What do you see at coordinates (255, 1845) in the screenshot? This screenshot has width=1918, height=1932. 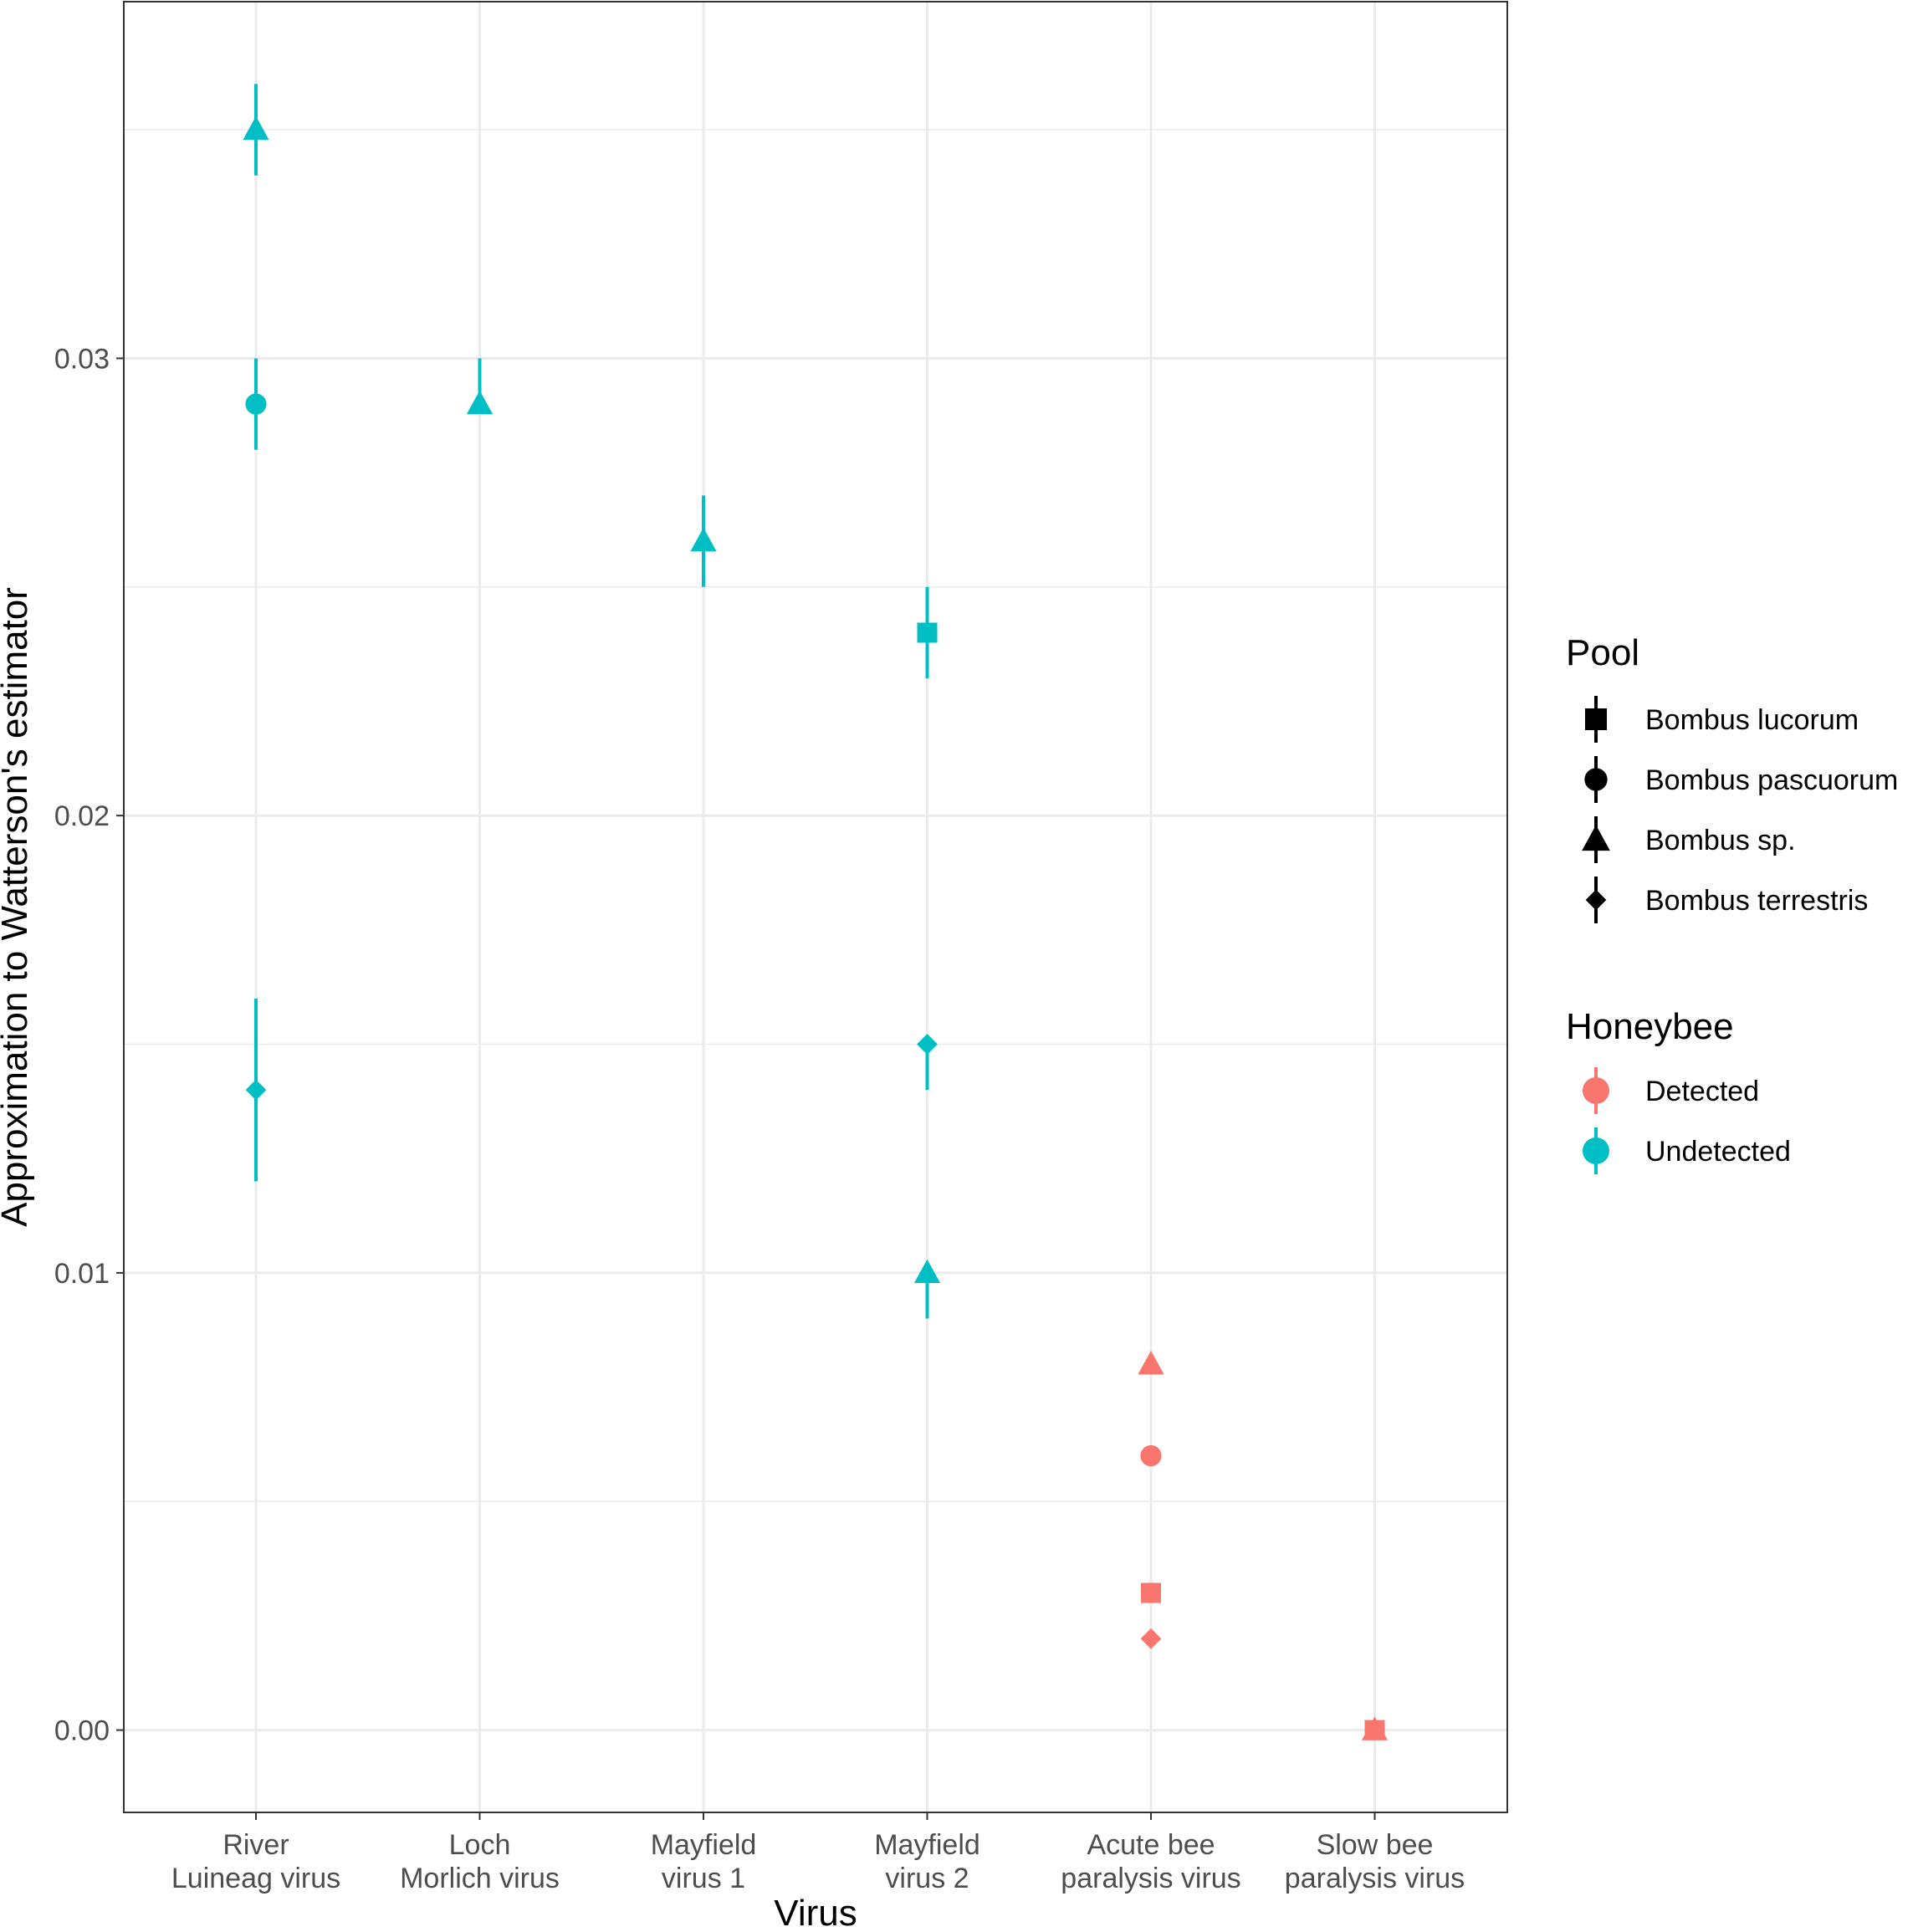 I see `x-tick-label: River` at bounding box center [255, 1845].